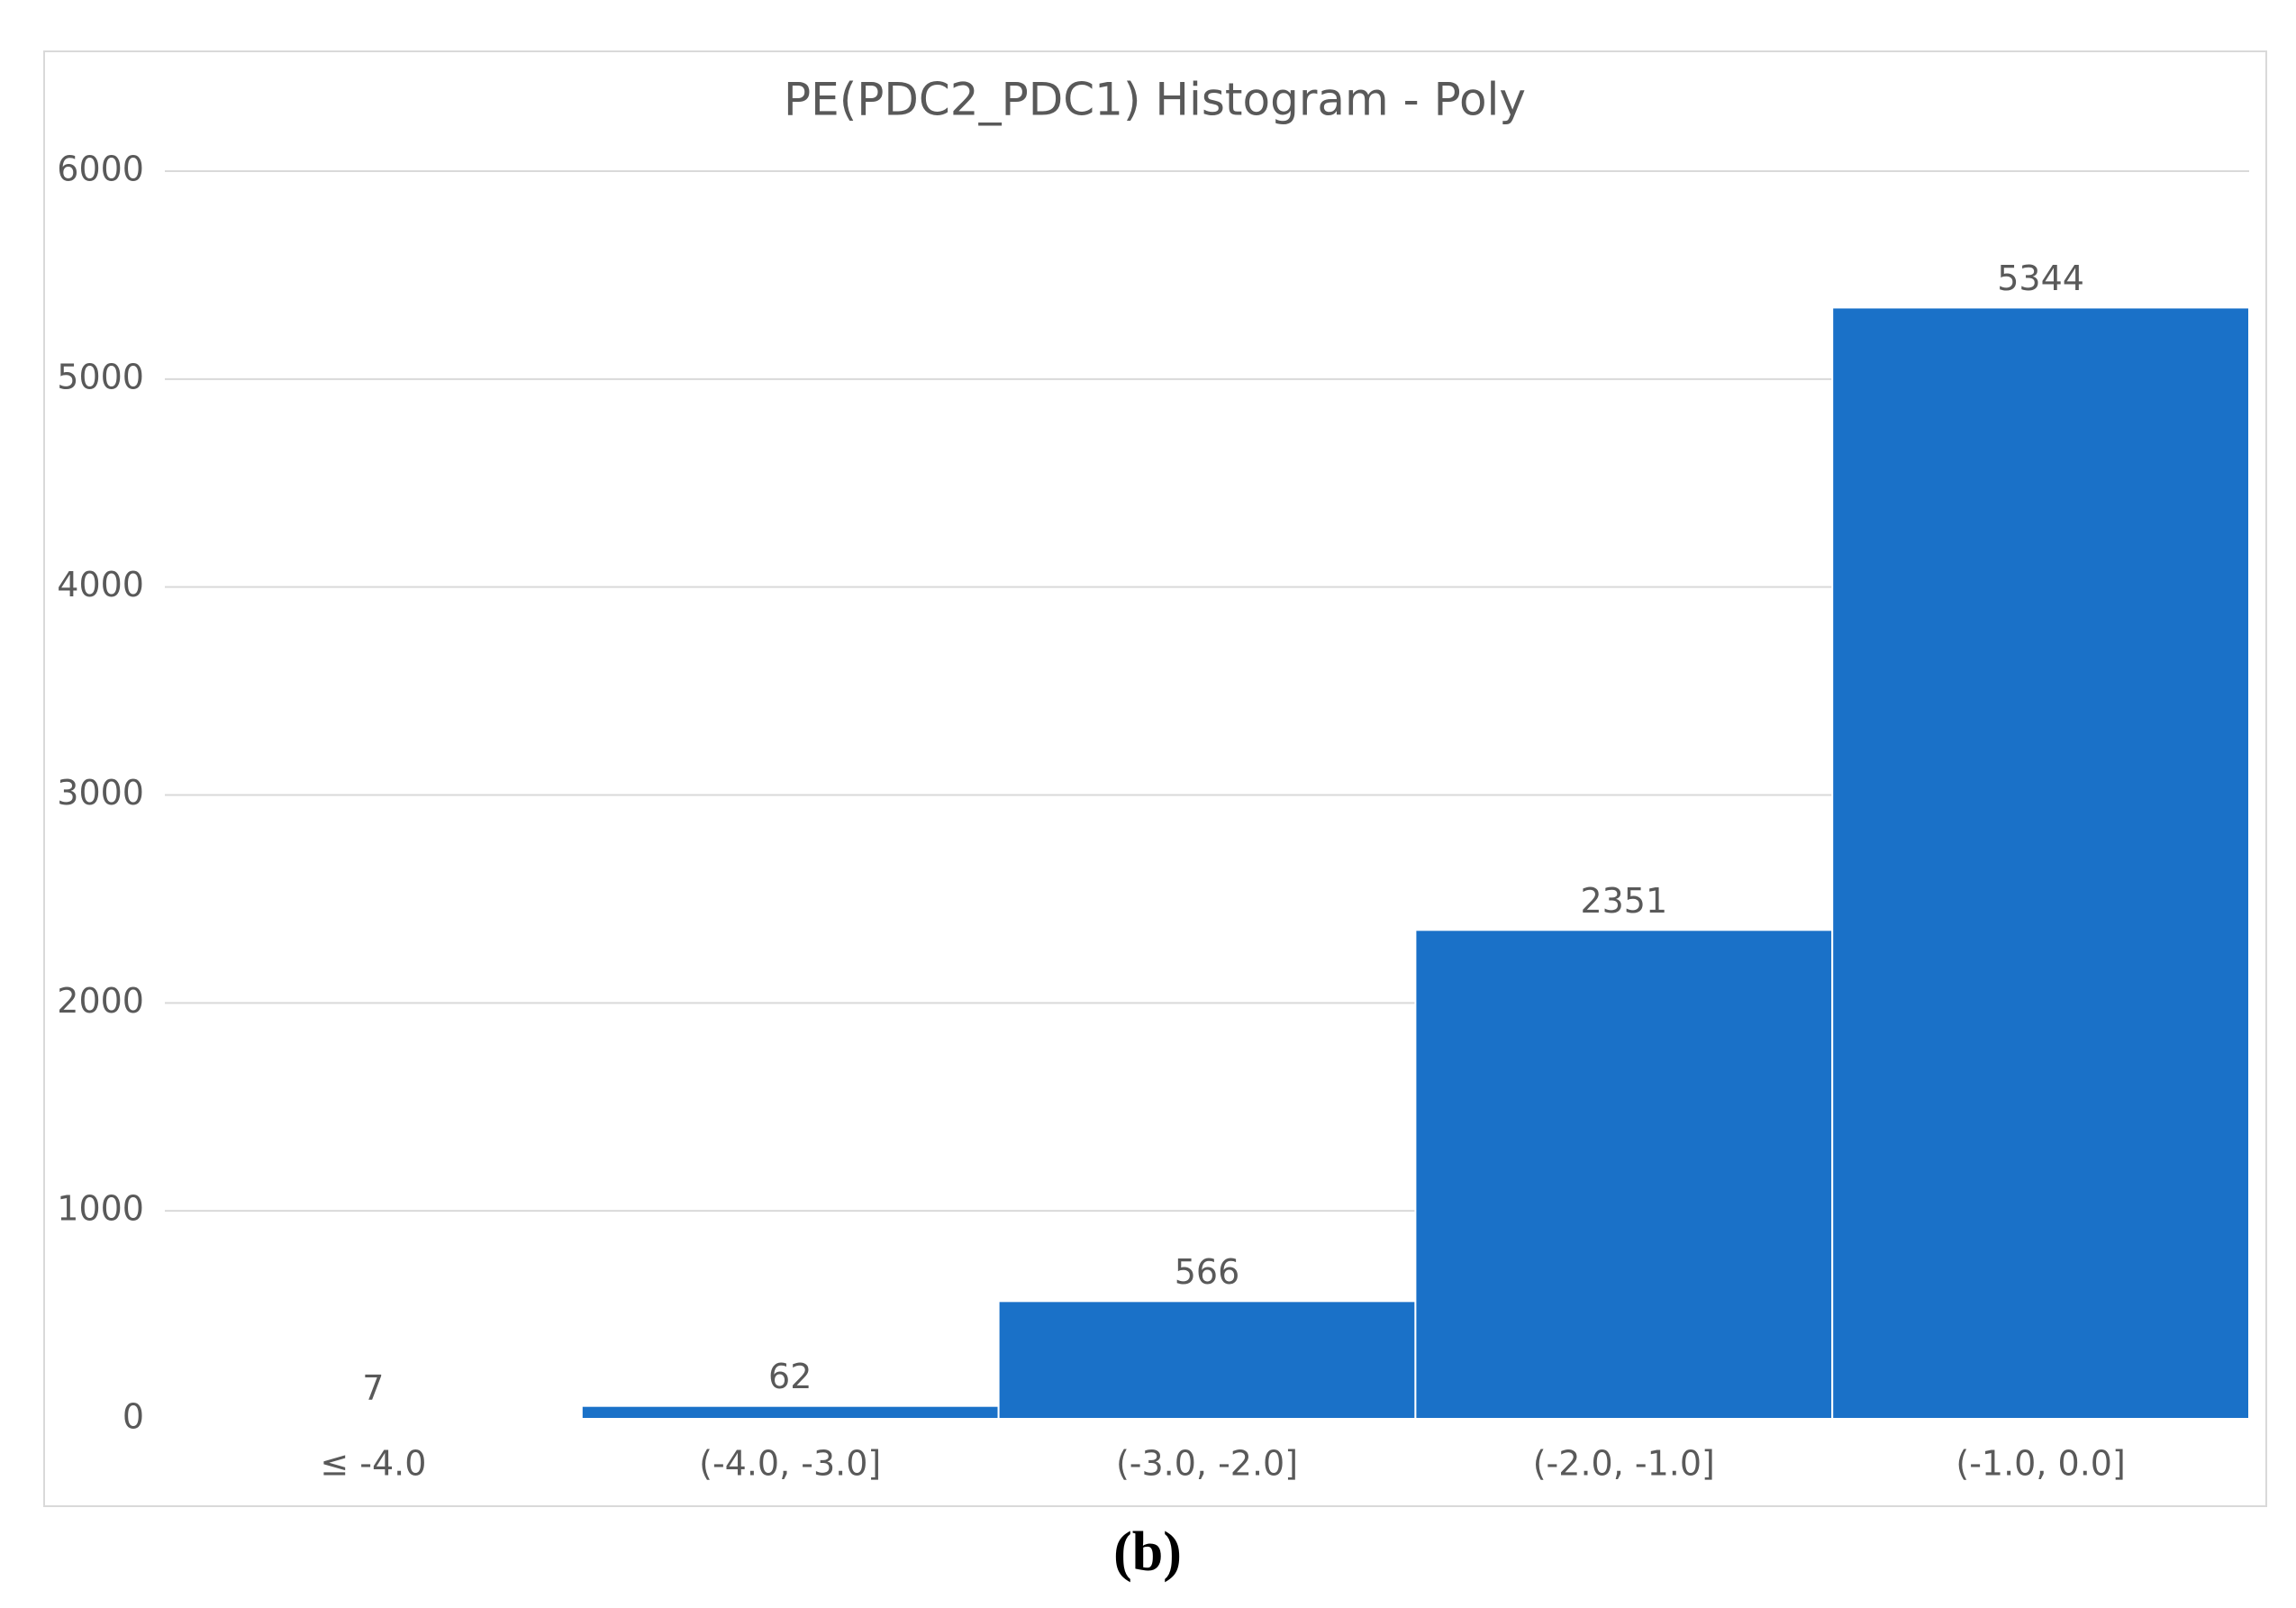  What do you see at coordinates (100, 1001) in the screenshot?
I see `y-tick-label: 2000` at bounding box center [100, 1001].